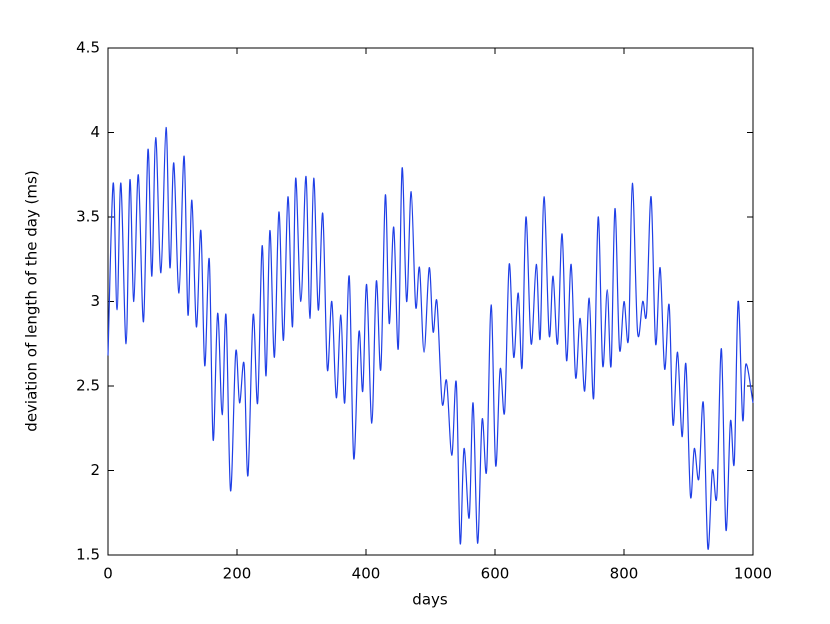 This screenshot has width=830, height=624. What do you see at coordinates (88, 555) in the screenshot?
I see `y-tick-label: 1.5` at bounding box center [88, 555].